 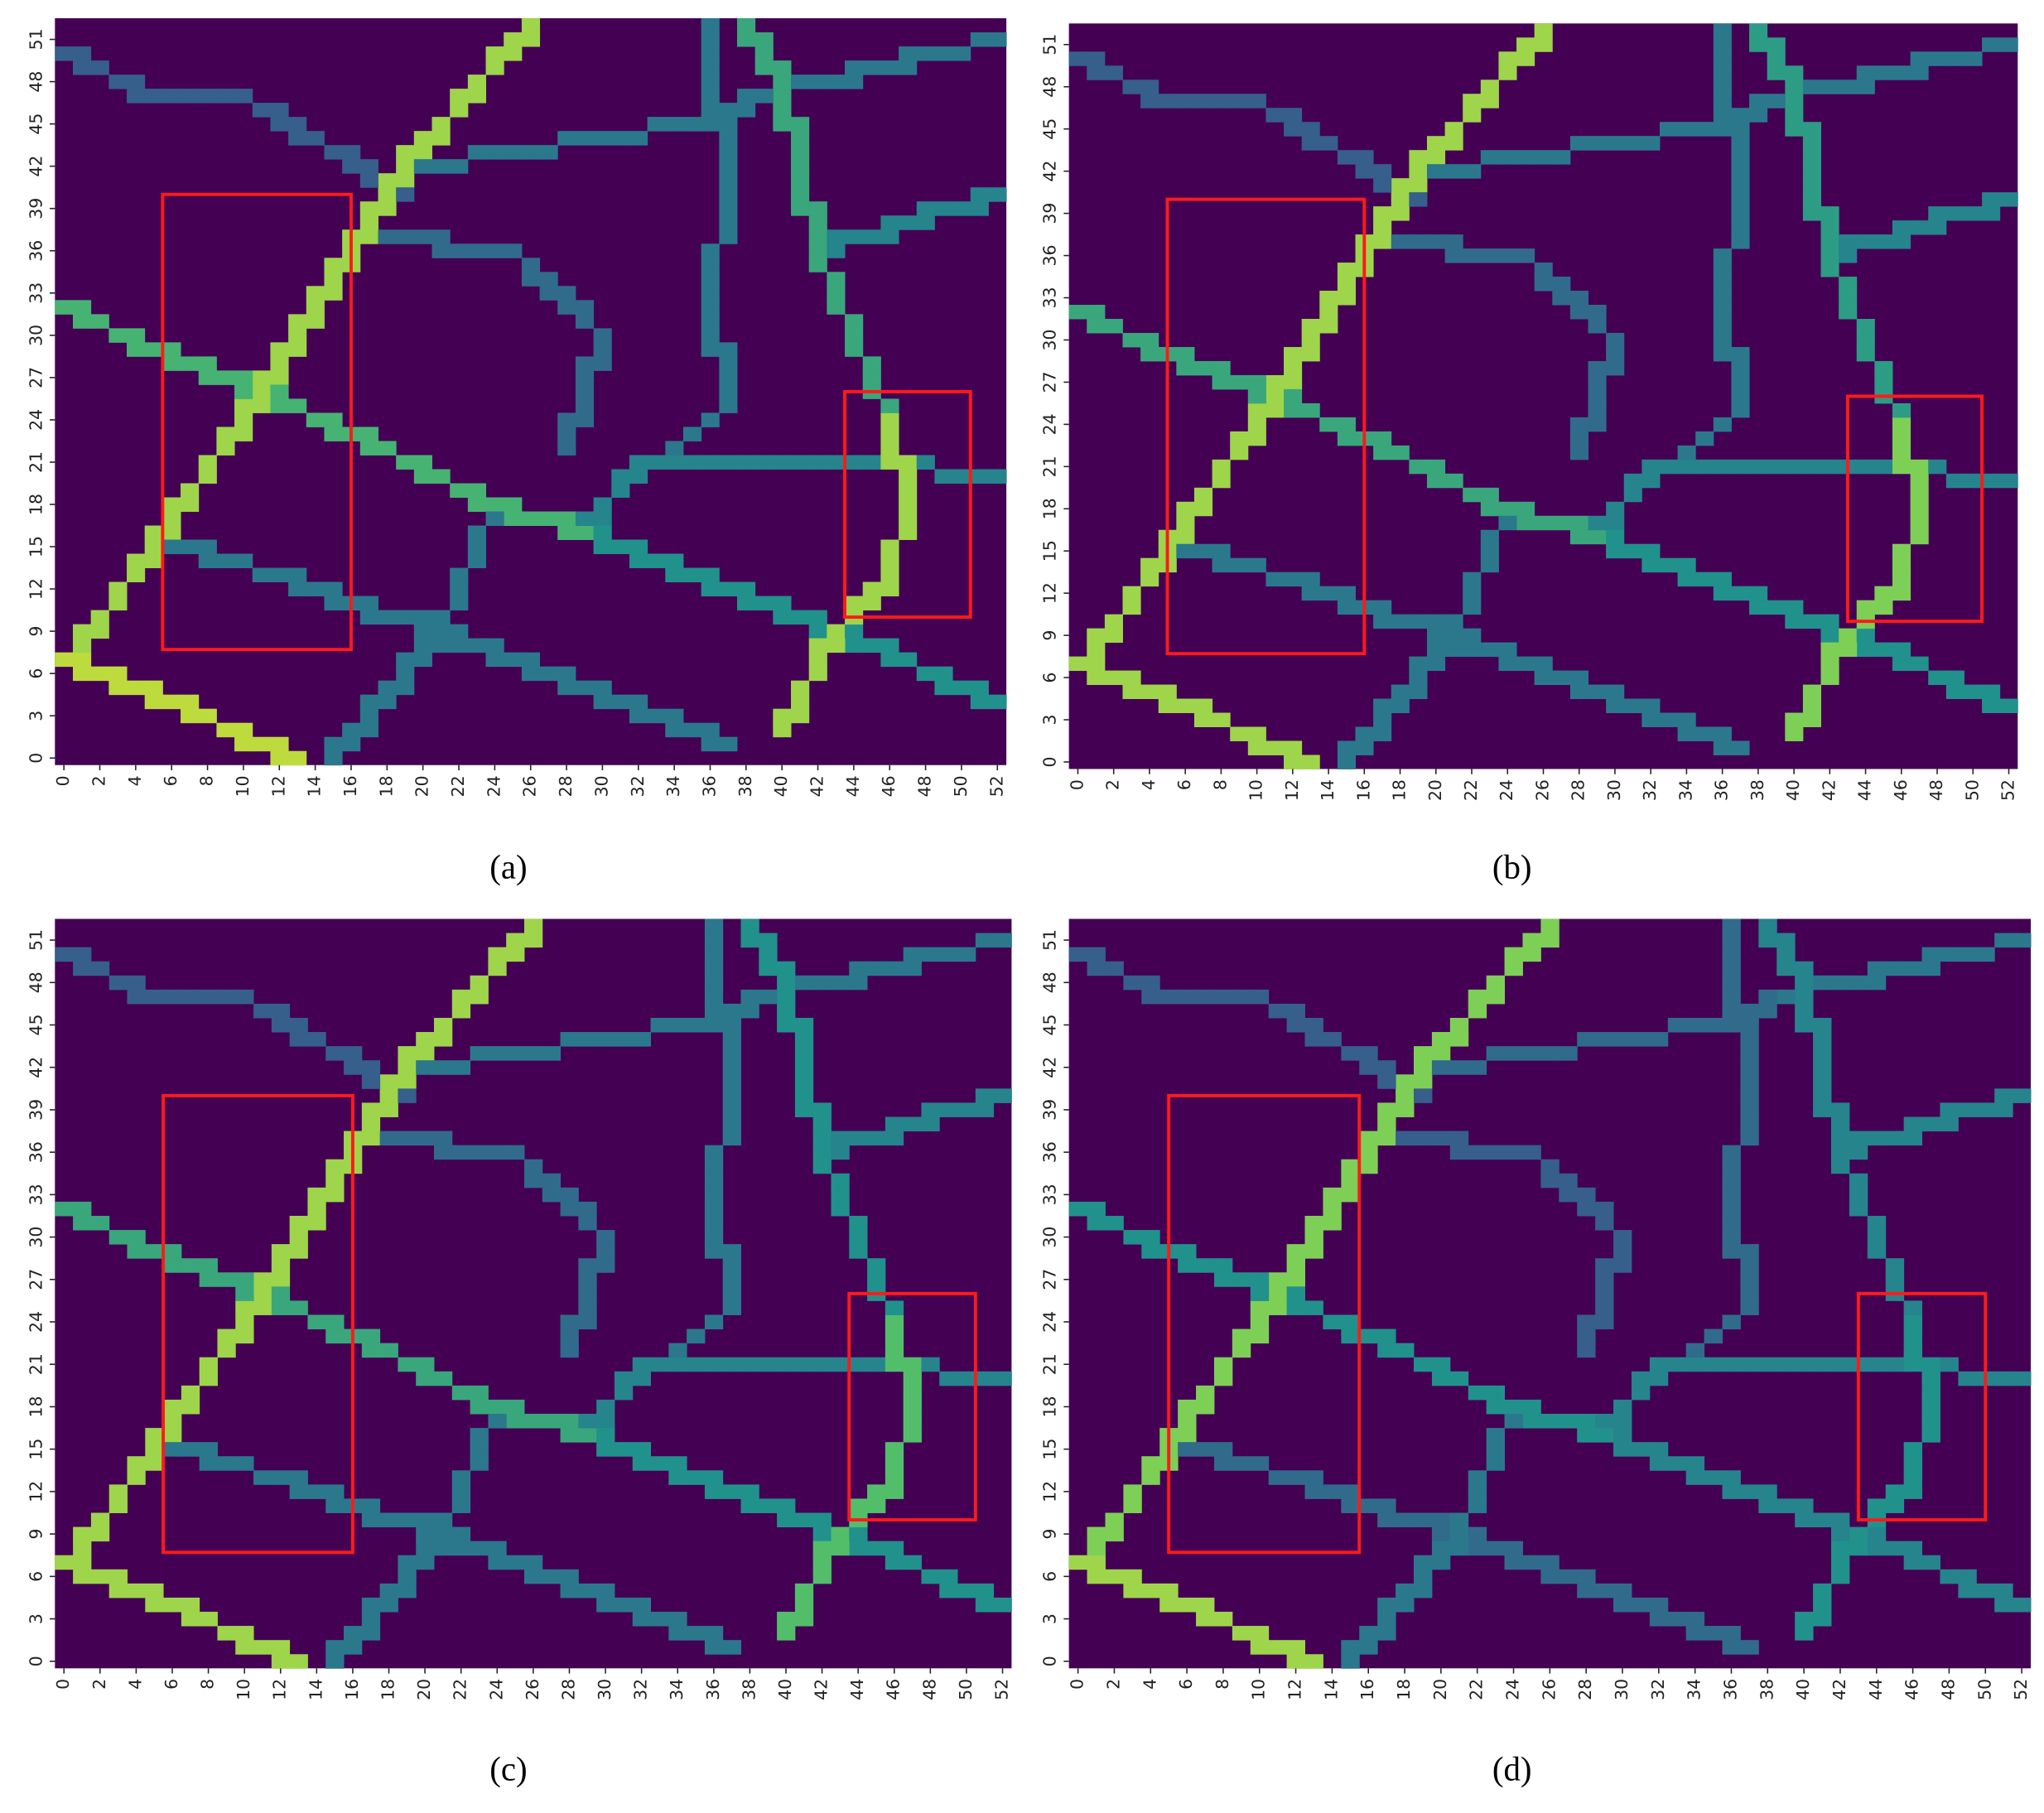 I want to click on x-tick-label: 46, so click(x=894, y=1689).